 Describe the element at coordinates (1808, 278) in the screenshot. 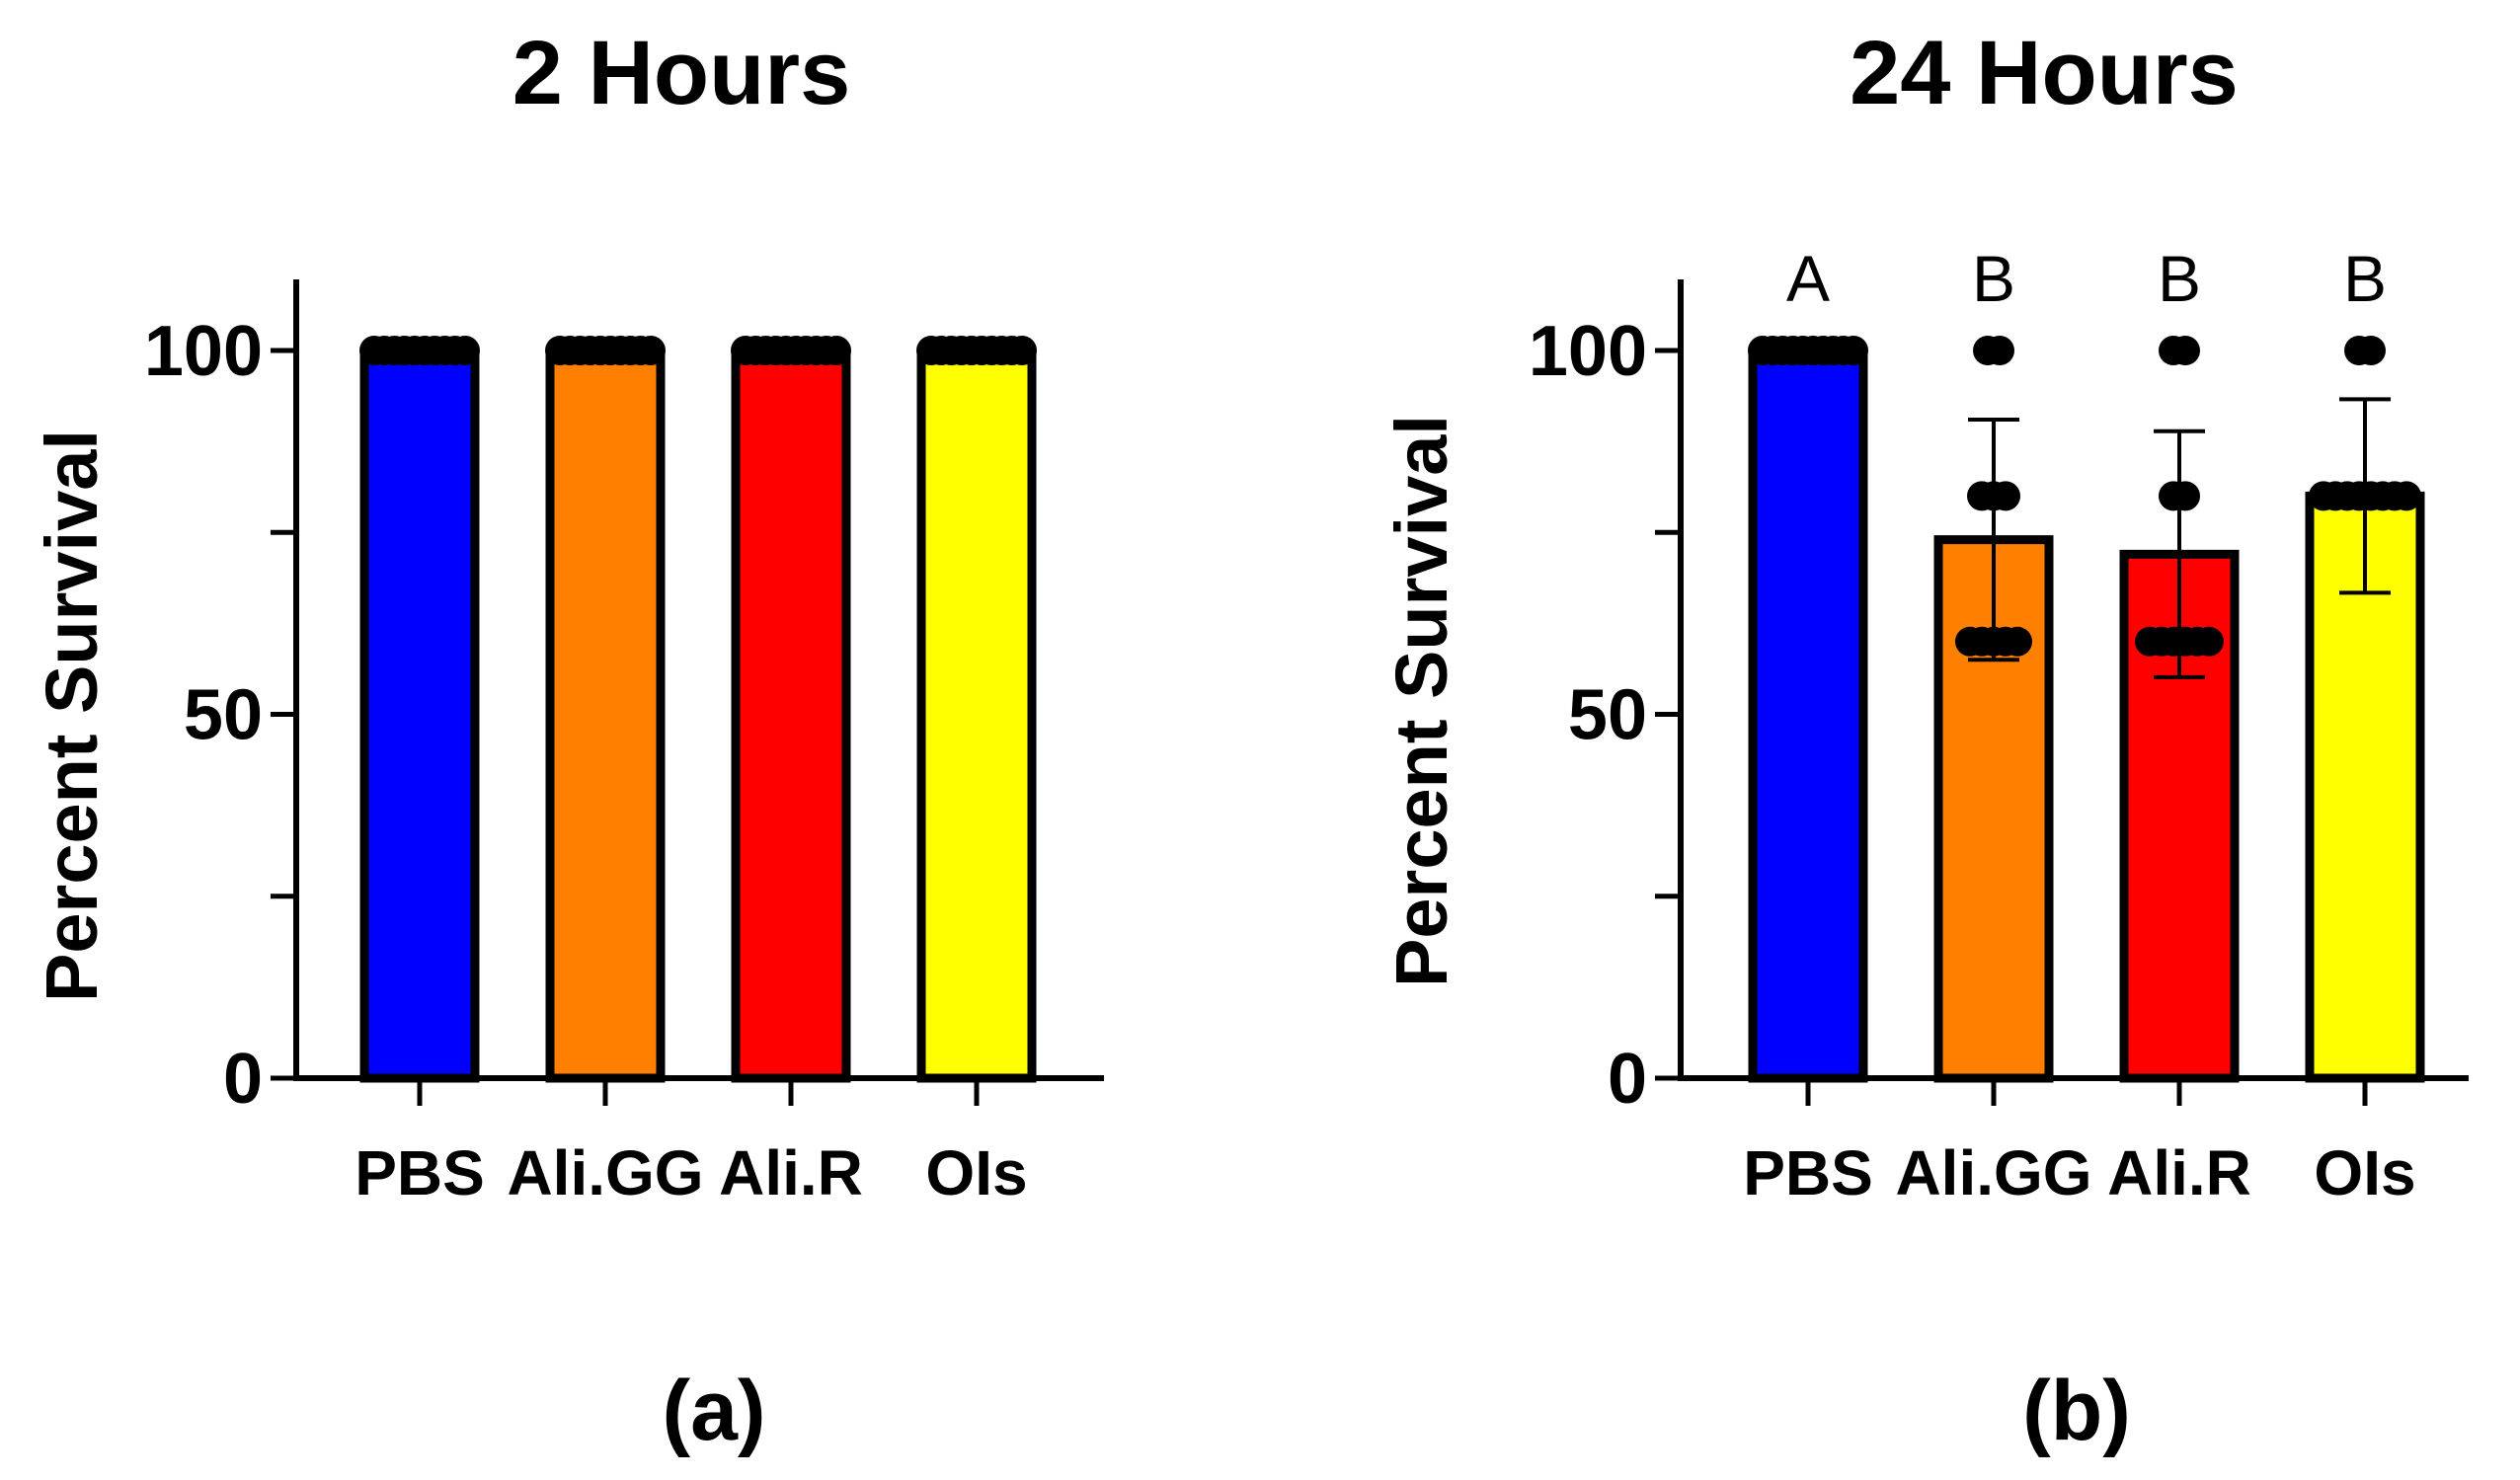

I see `significance-letter: A` at that location.